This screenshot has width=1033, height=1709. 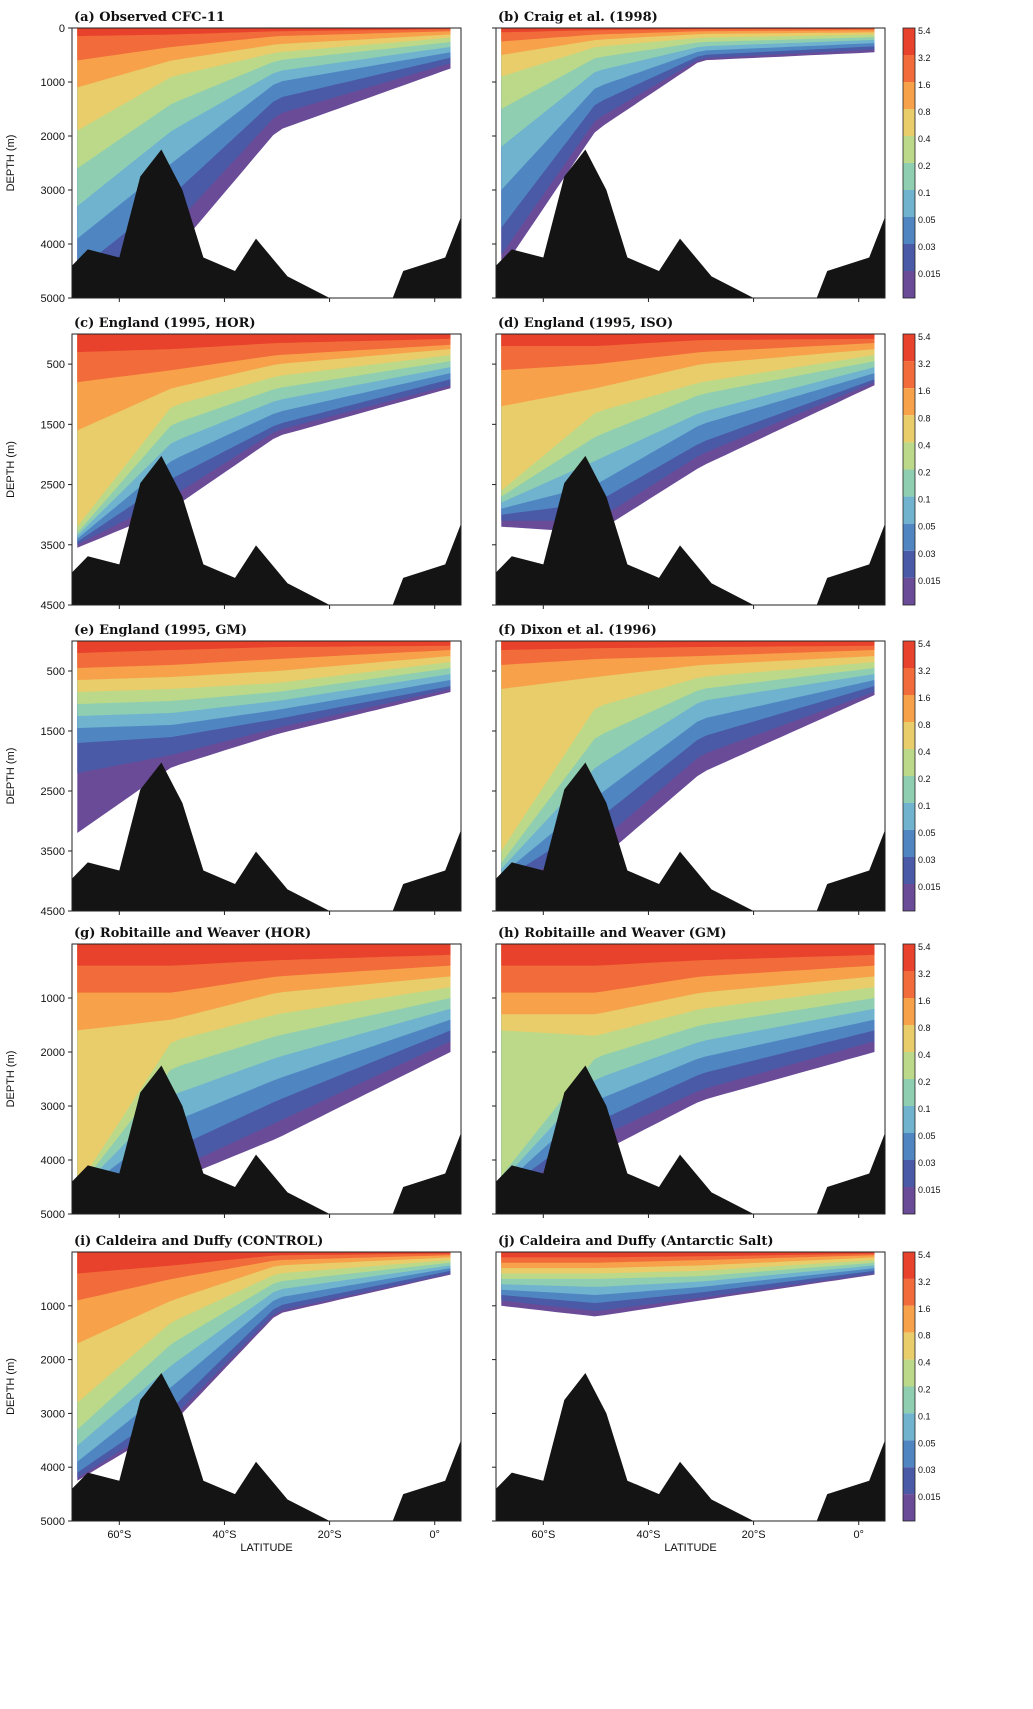 What do you see at coordinates (192, 933) in the screenshot?
I see `panel-title: (g) Robitaille and Weaver (HOR)` at bounding box center [192, 933].